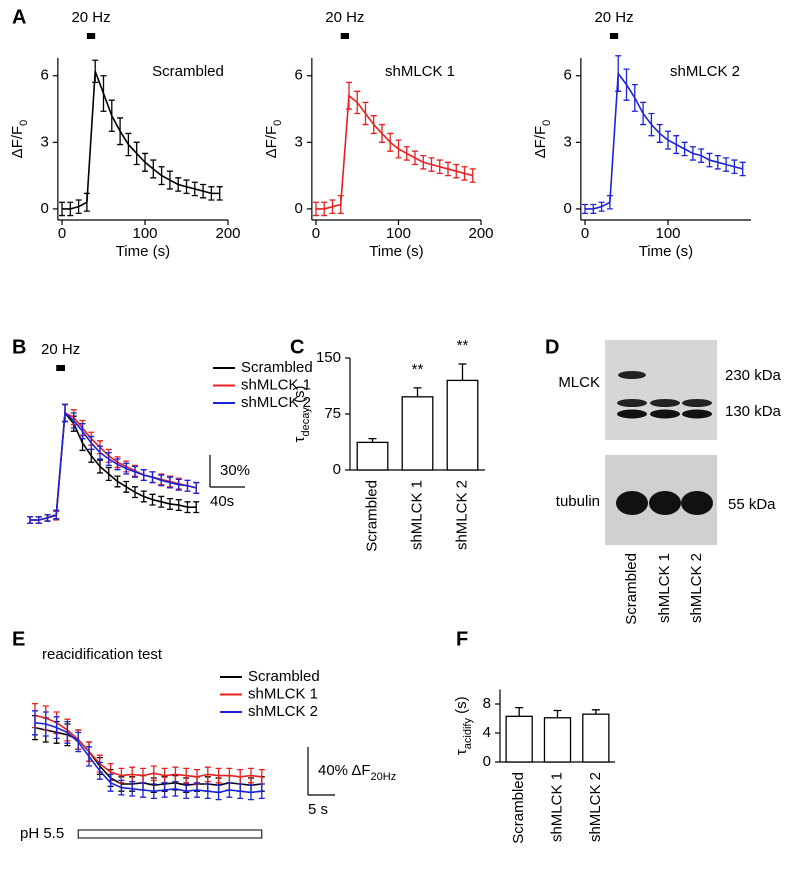  What do you see at coordinates (420, 71) in the screenshot?
I see `series-label: shMLCK 1` at bounding box center [420, 71].